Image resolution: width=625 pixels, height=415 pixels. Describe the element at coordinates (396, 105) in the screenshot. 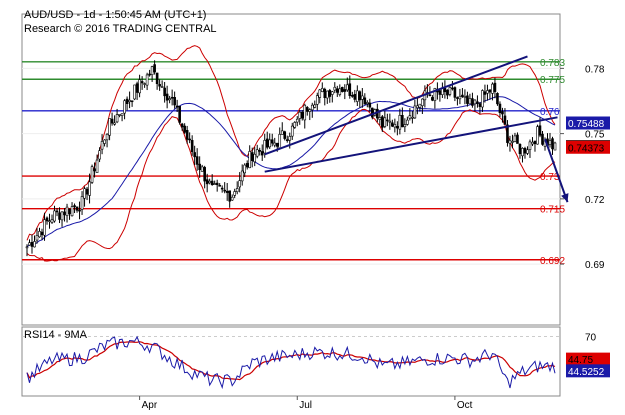

I see `trend-channel-upper` at that location.